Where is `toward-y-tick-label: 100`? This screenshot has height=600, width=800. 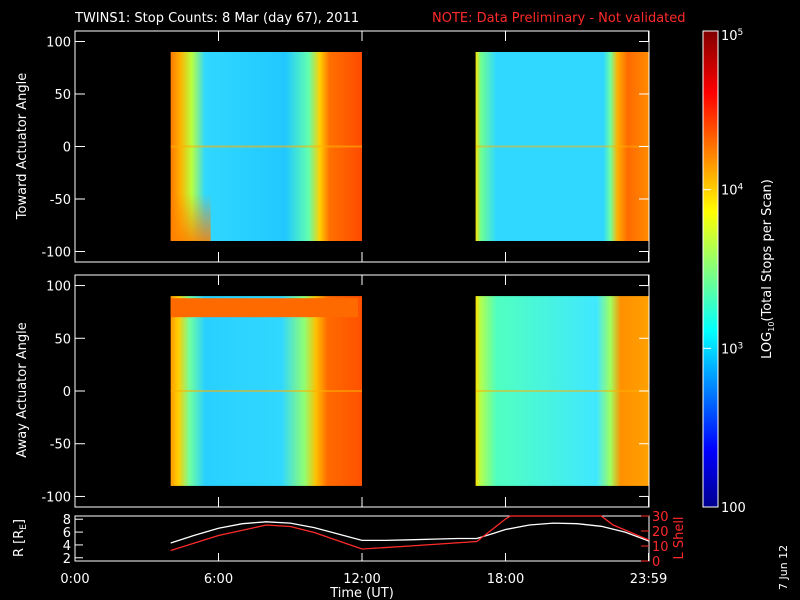
toward-y-tick-label: 100 is located at coordinates (58, 43).